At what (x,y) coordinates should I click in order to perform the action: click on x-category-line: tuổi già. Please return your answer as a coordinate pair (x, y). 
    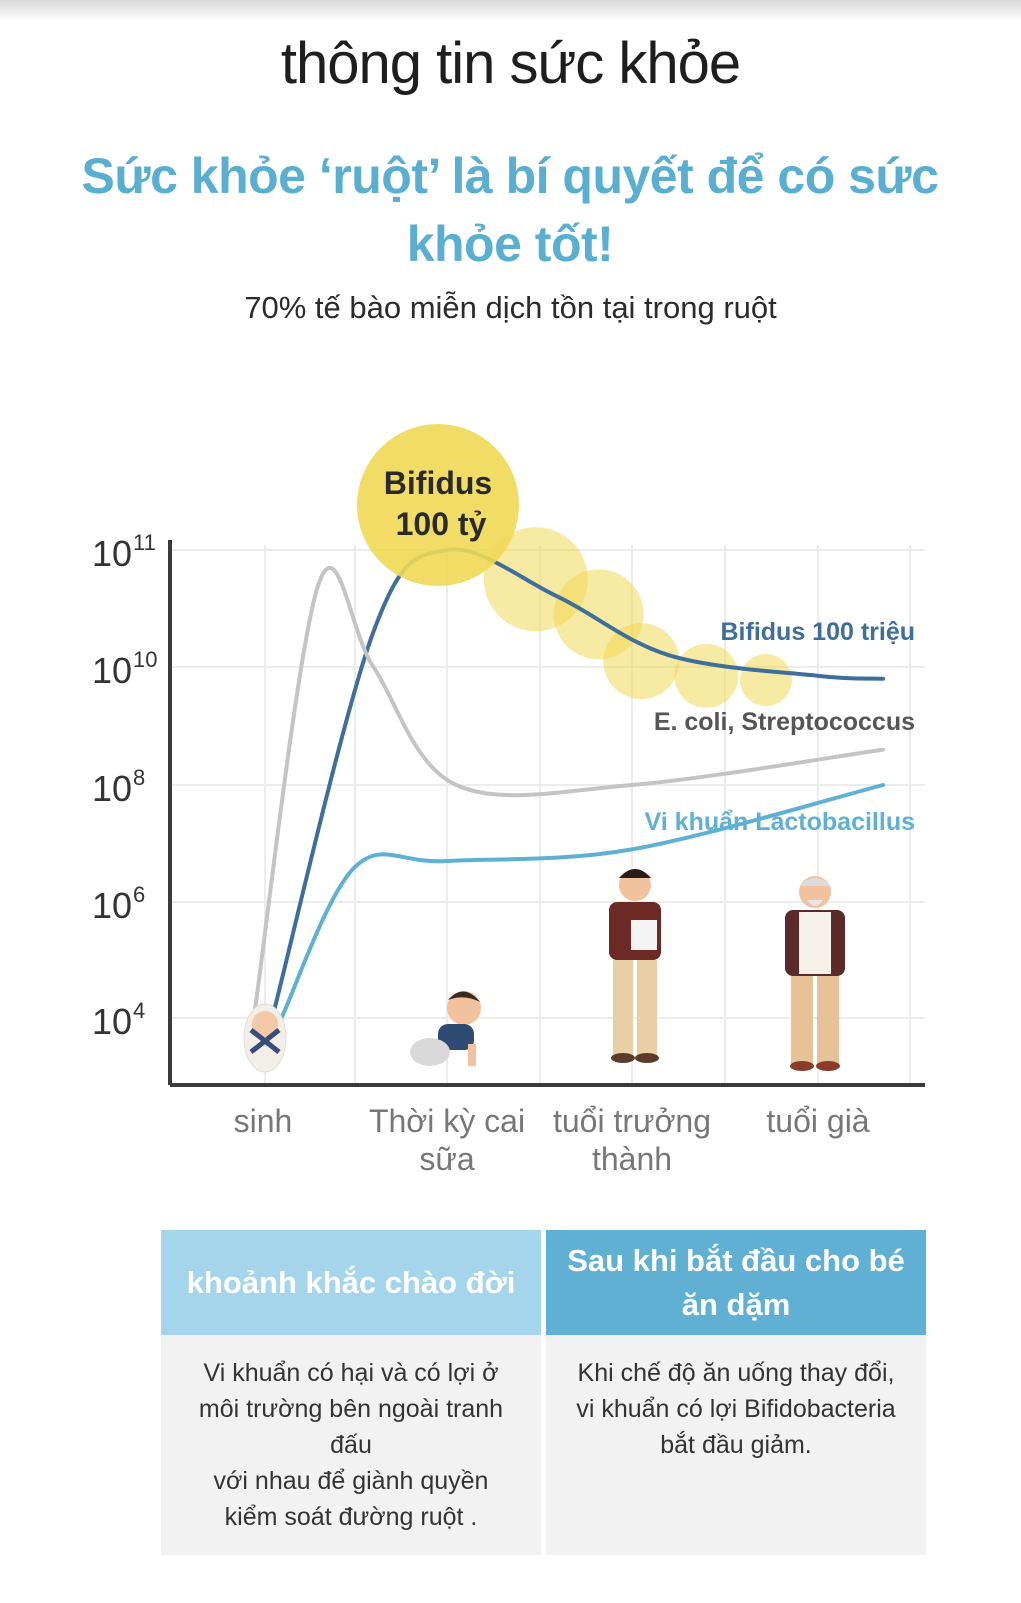
    Looking at the image, I should click on (817, 1121).